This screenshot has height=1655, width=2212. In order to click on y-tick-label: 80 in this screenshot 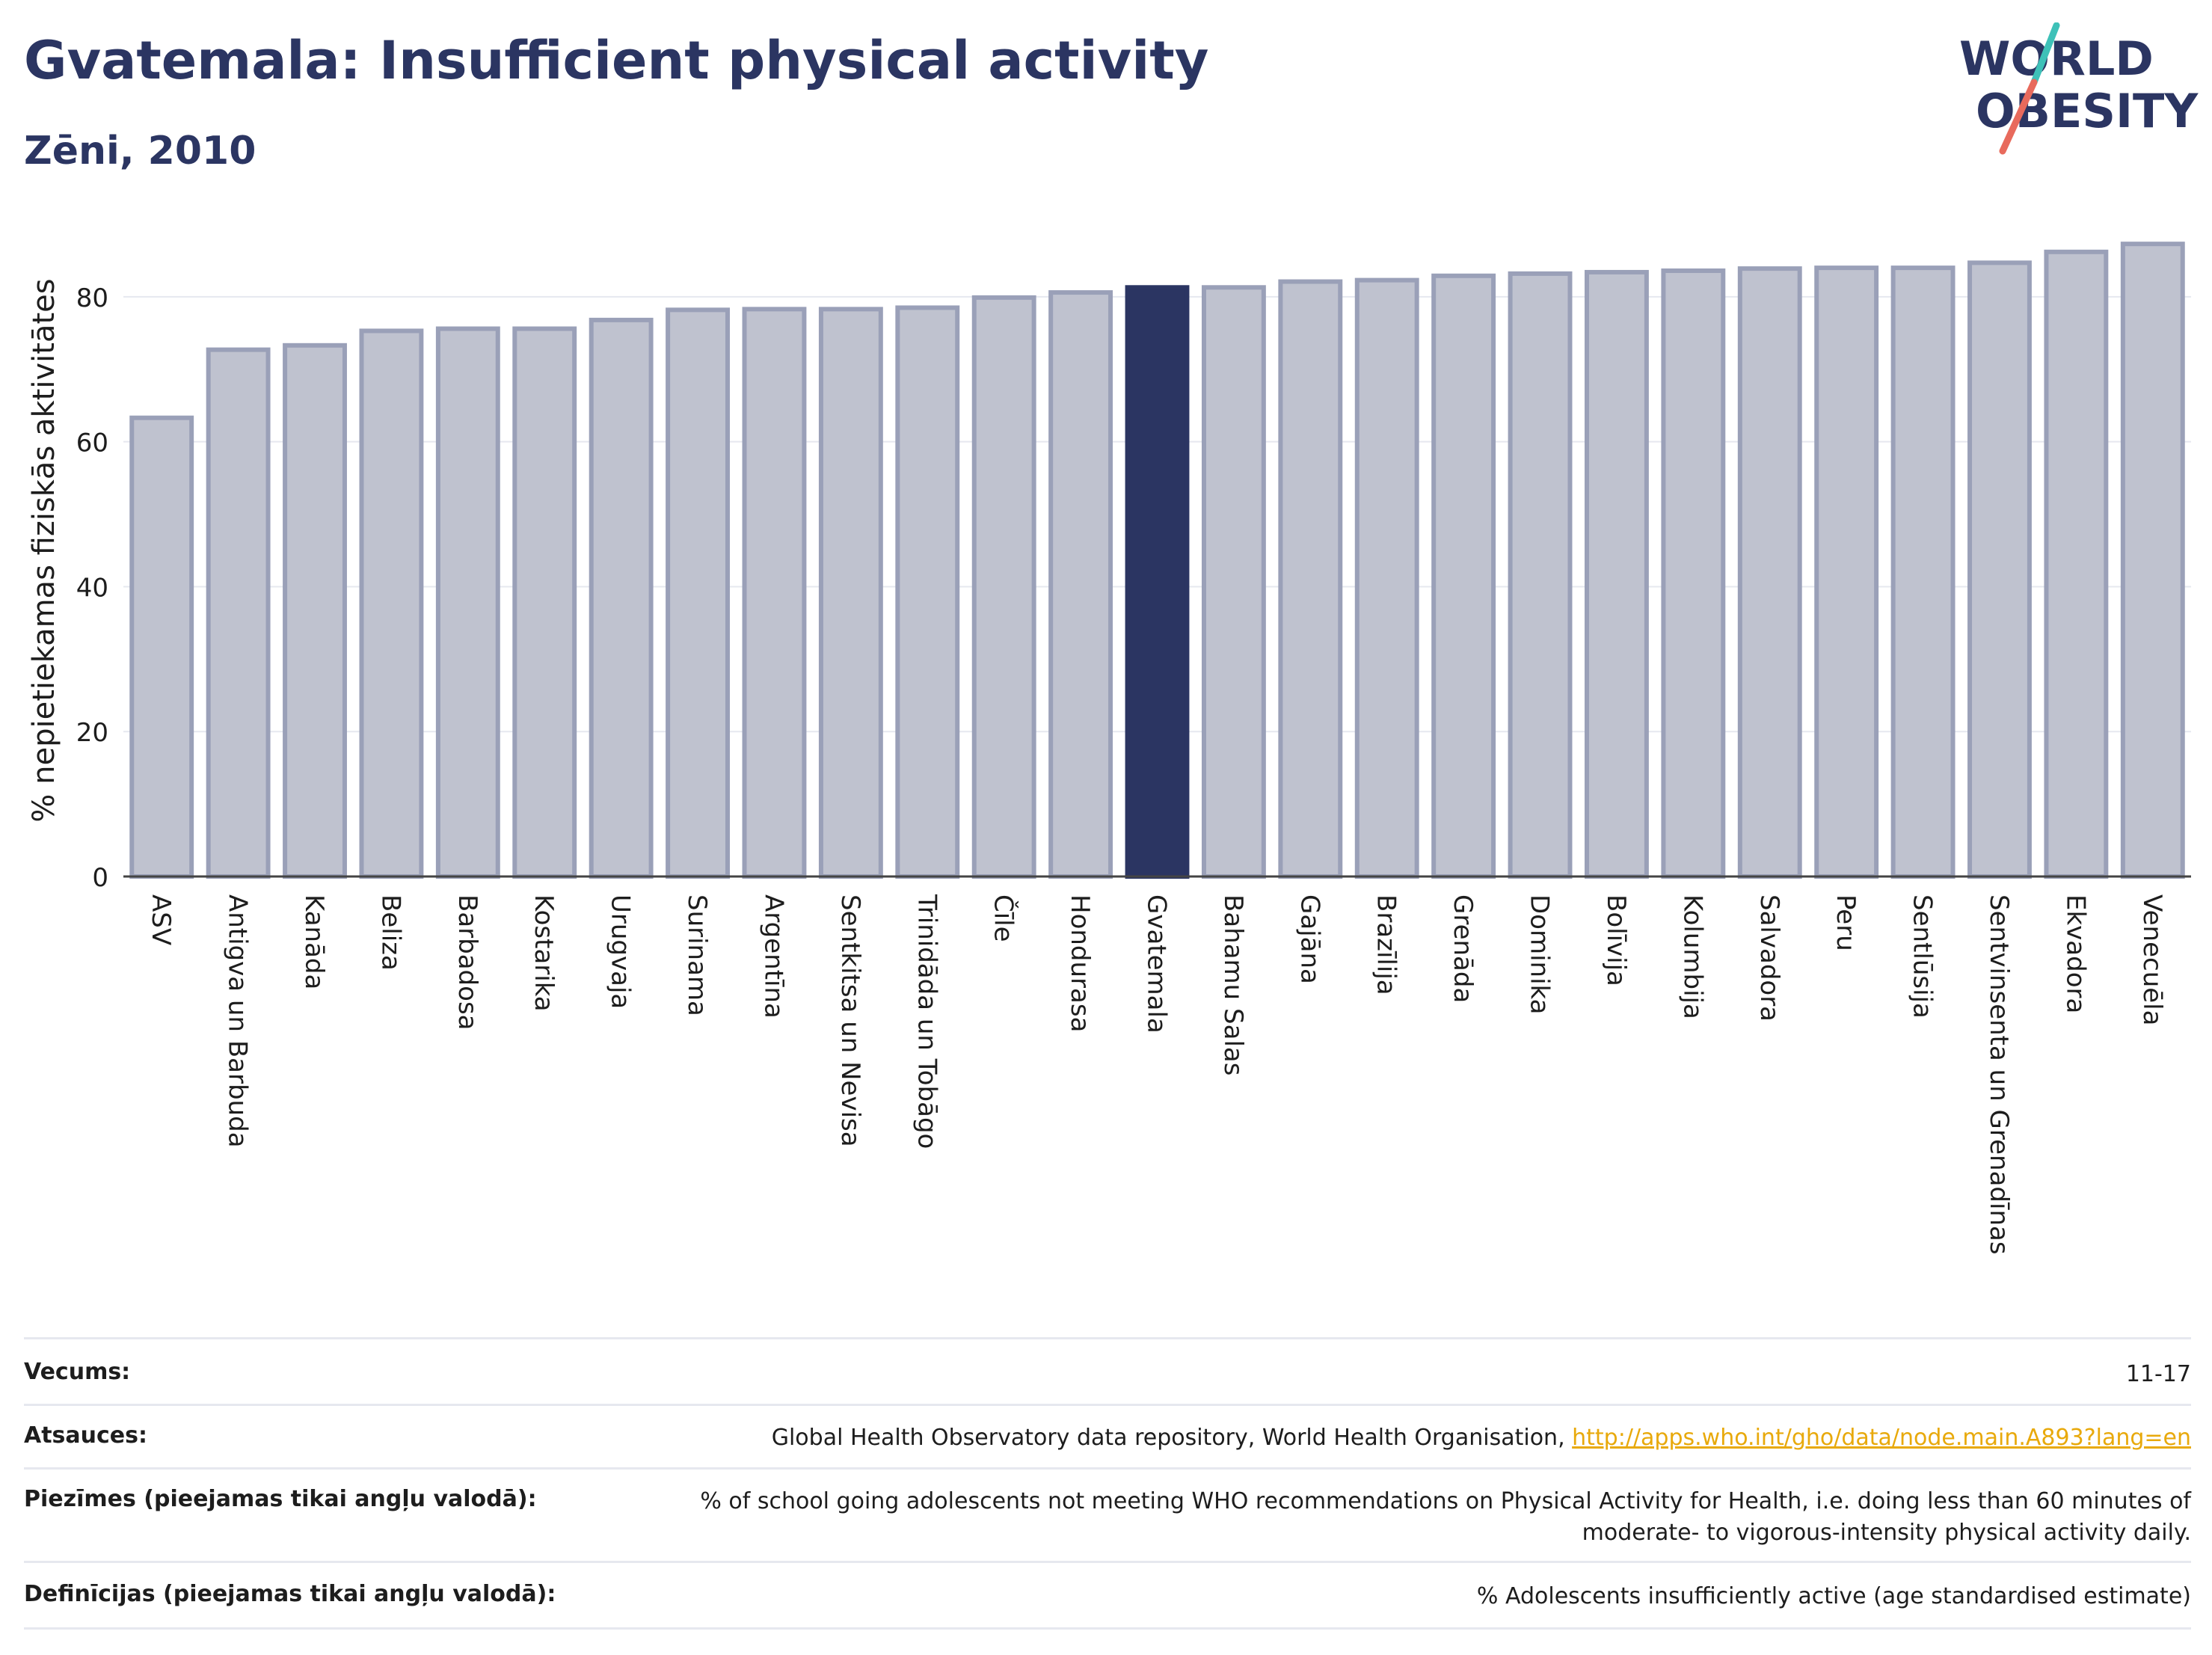, I will do `click(92, 298)`.